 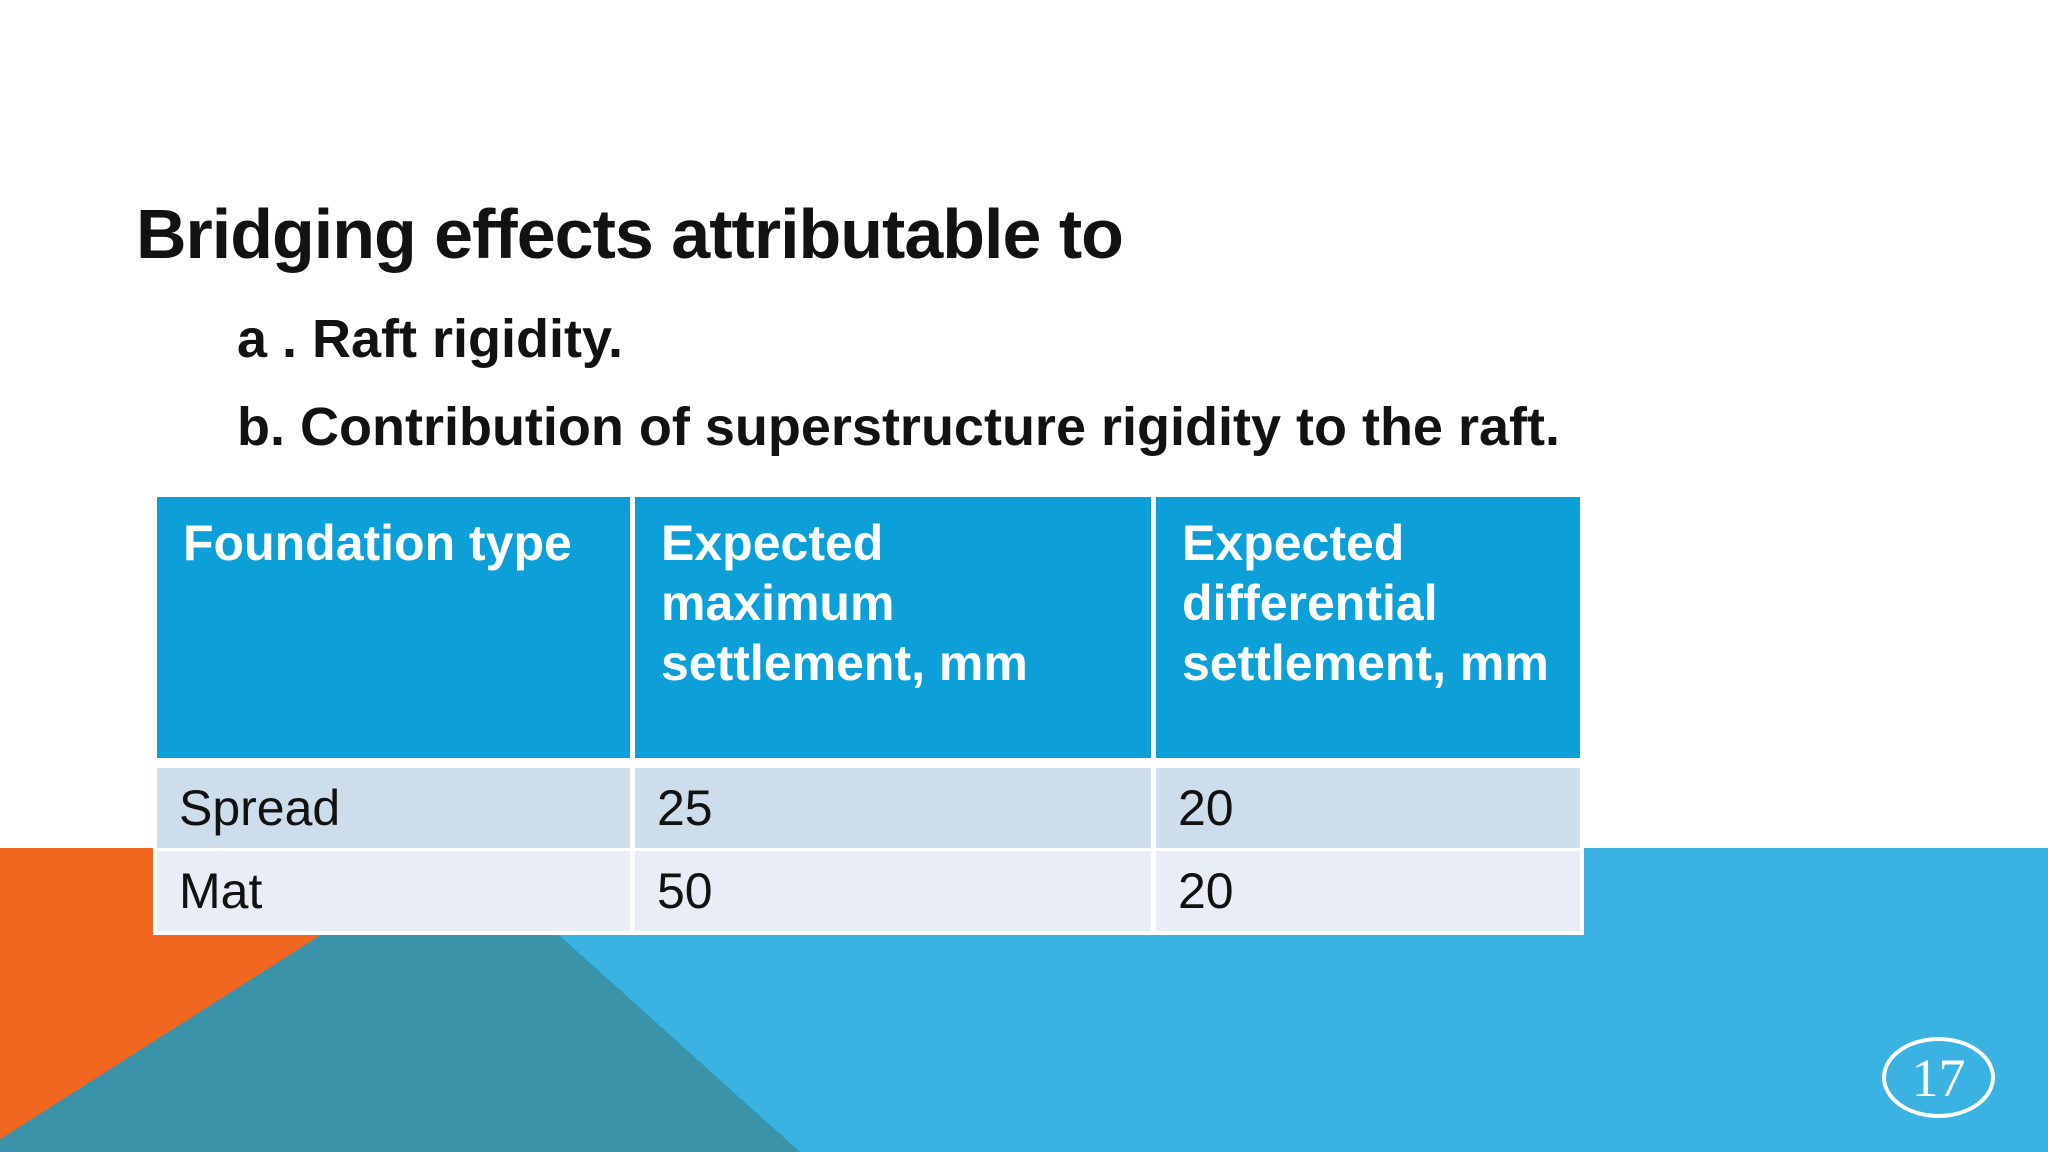 What do you see at coordinates (895, 808) in the screenshot?
I see `table-cell-max-settlement: 25` at bounding box center [895, 808].